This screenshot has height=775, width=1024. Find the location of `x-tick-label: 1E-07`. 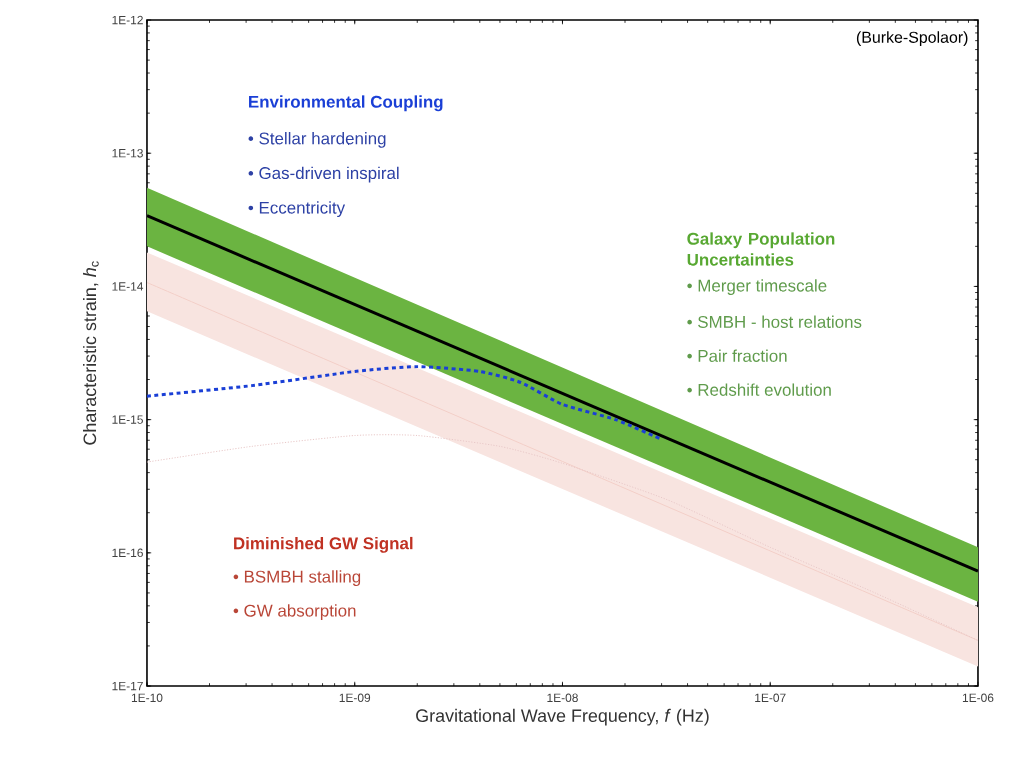

x-tick-label: 1E-07 is located at coordinates (770, 698).